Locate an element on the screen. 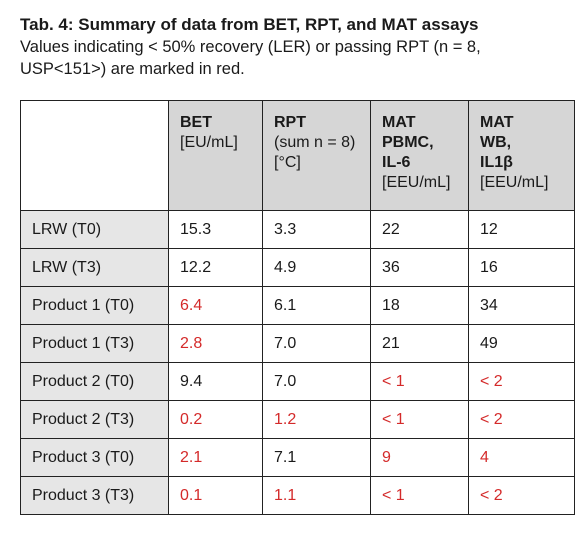 Image resolution: width=587 pixels, height=537 pixels. table-row: Product 2 (T3) 0.2 1.2 < 1 < 2 is located at coordinates (297, 419).